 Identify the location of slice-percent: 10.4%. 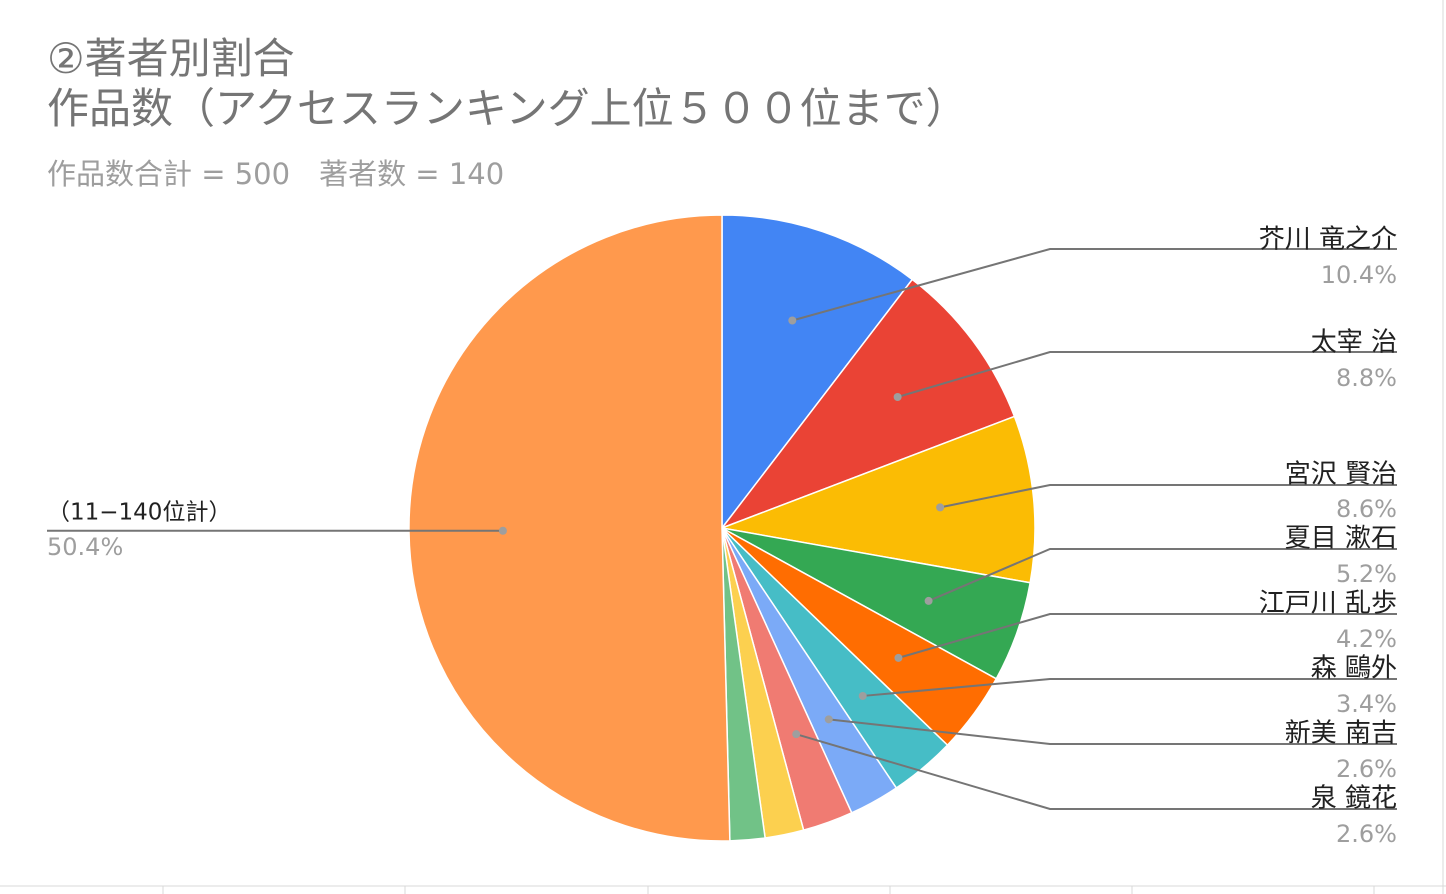
(1359, 275).